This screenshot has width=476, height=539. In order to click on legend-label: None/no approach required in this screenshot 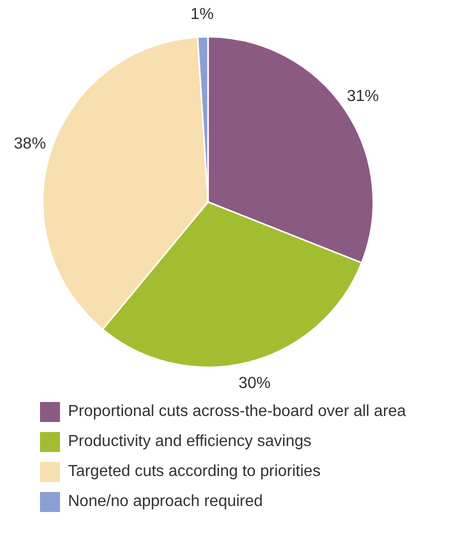, I will do `click(165, 502)`.